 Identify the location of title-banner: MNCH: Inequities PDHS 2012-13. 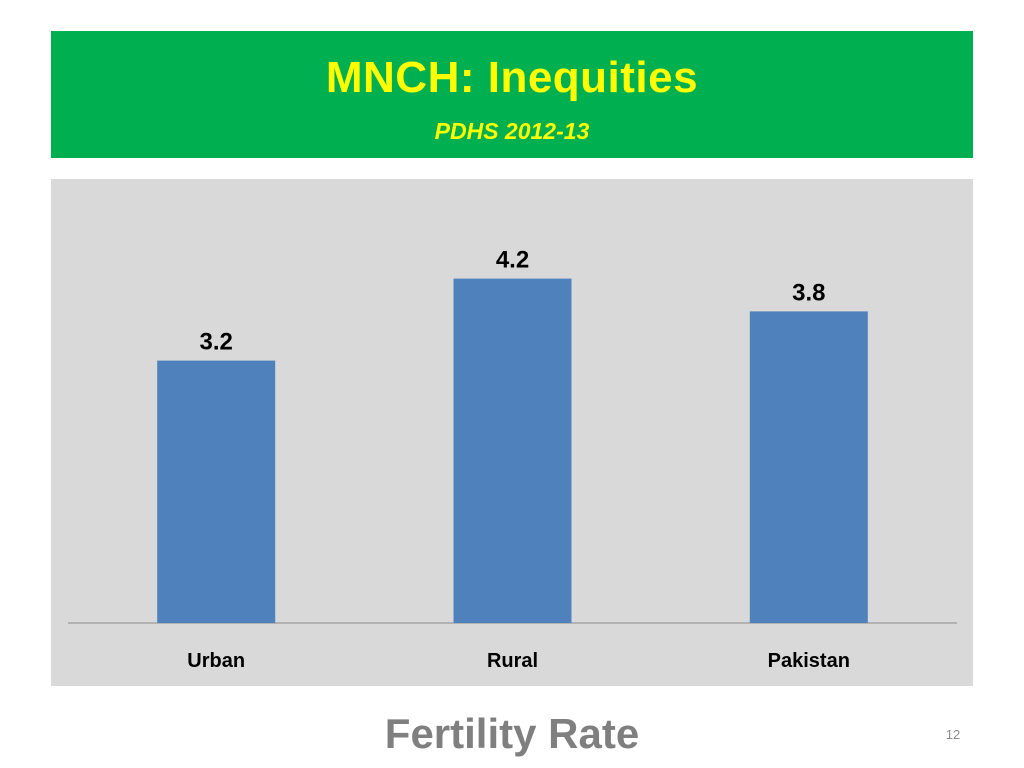
(512, 94).